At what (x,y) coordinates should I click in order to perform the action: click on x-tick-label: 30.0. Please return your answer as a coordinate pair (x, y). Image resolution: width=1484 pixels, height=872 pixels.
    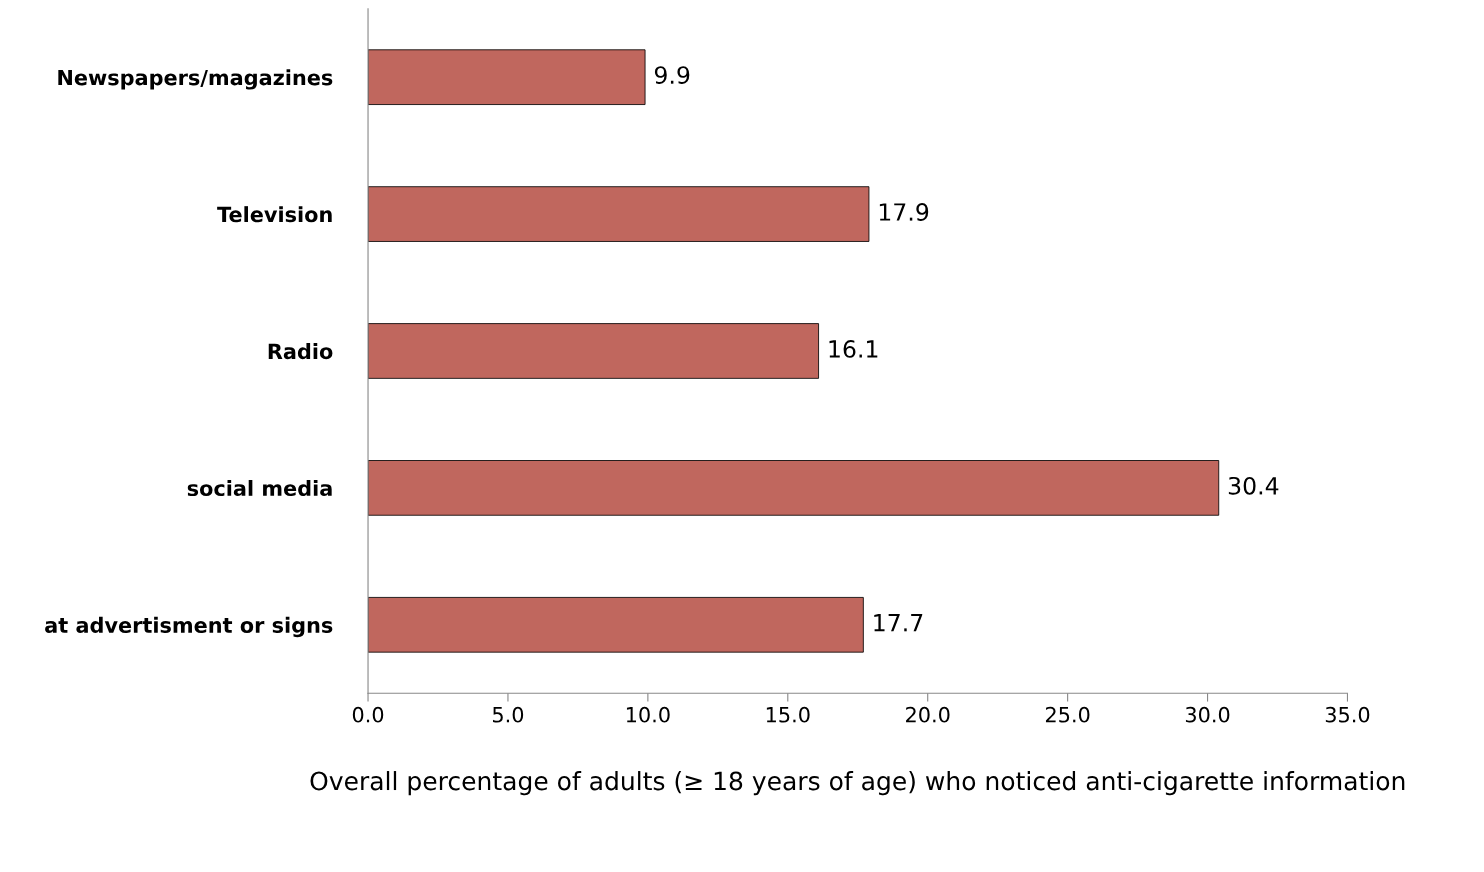
    Looking at the image, I should click on (1207, 714).